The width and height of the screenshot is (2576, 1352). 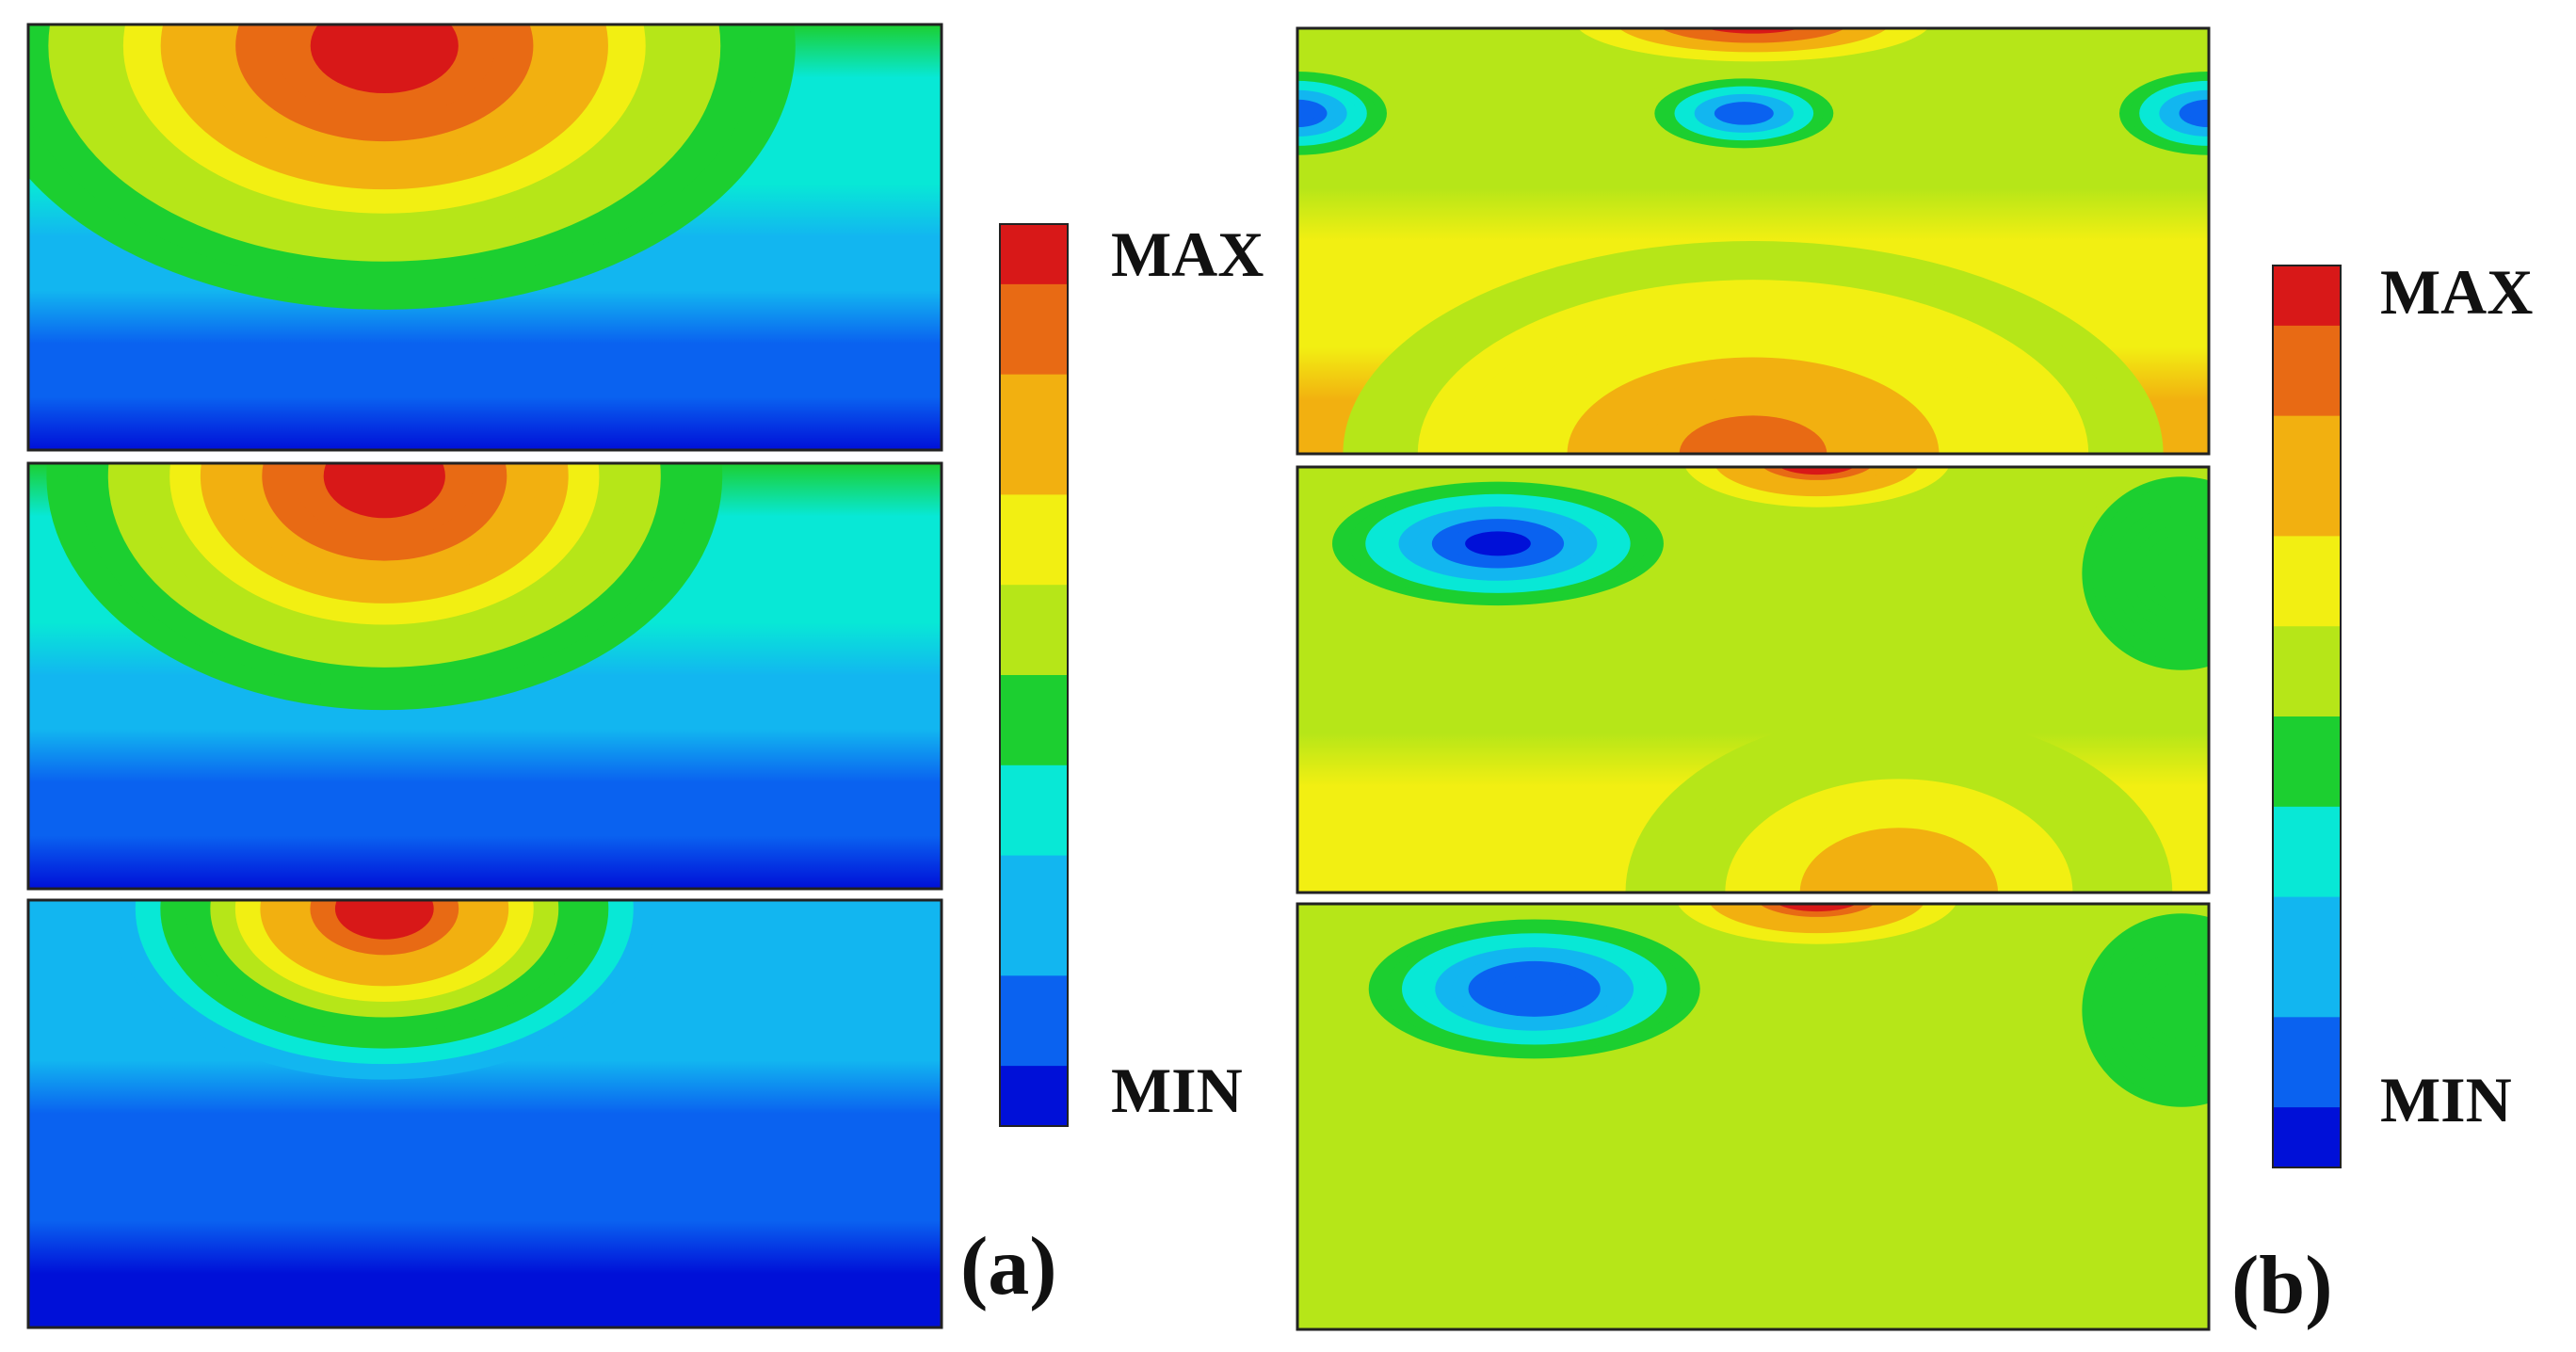 What do you see at coordinates (1008, 1266) in the screenshot?
I see `panel-label-a: (a)` at bounding box center [1008, 1266].